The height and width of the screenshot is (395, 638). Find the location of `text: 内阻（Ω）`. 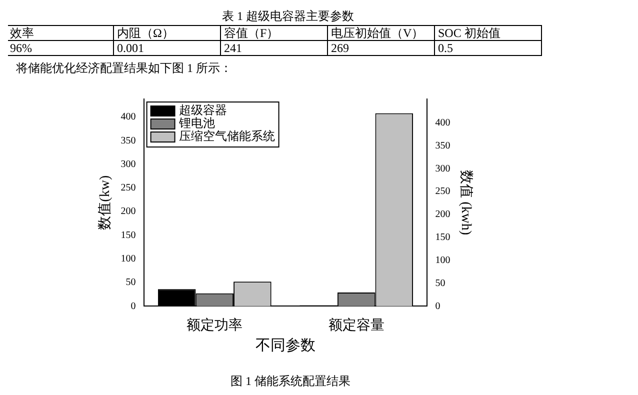

text: 内阻（Ω） is located at coordinates (167, 33).